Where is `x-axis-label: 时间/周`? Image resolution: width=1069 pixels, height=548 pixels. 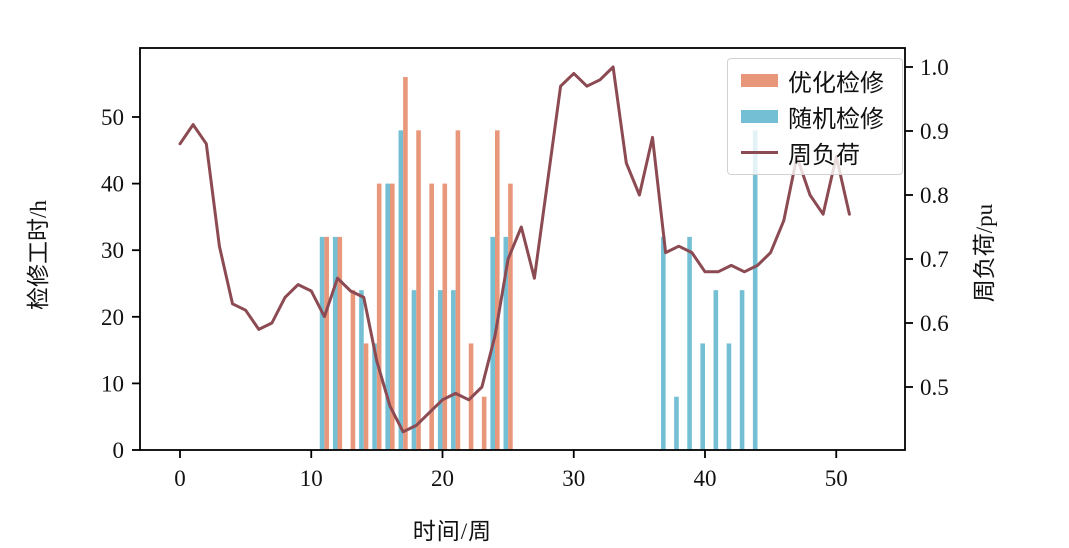 x-axis-label: 时间/周 is located at coordinates (452, 531).